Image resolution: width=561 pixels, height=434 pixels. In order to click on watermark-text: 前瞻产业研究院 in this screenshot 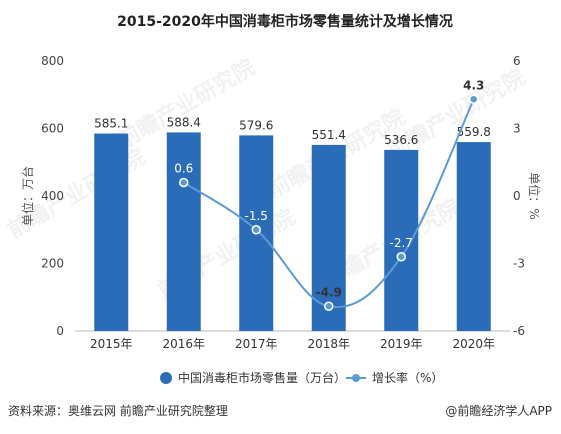, I will do `click(456, 114)`.